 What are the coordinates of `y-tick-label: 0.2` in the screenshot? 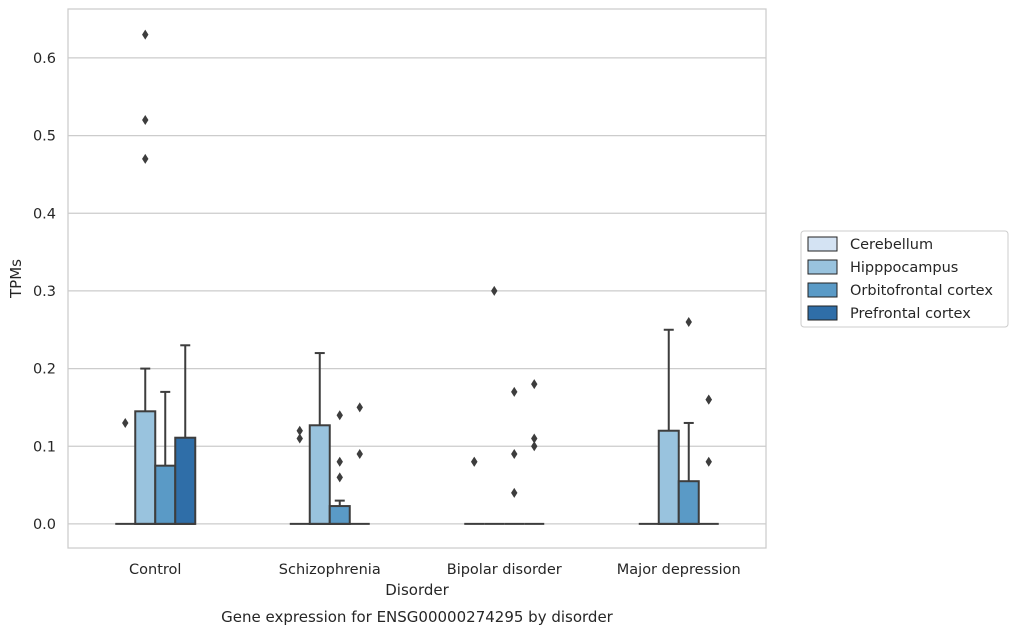 It's located at (44, 370).